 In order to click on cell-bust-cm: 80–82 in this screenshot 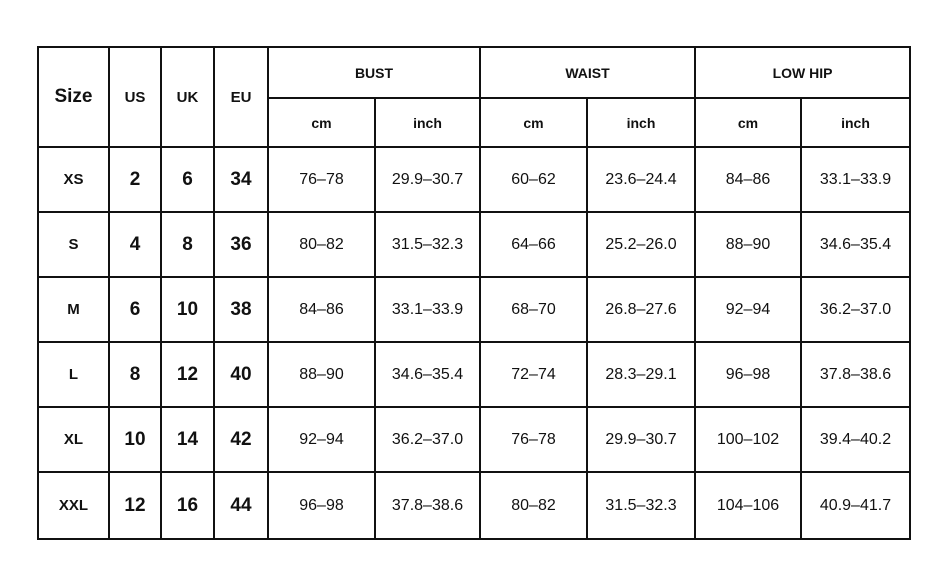, I will do `click(321, 244)`.